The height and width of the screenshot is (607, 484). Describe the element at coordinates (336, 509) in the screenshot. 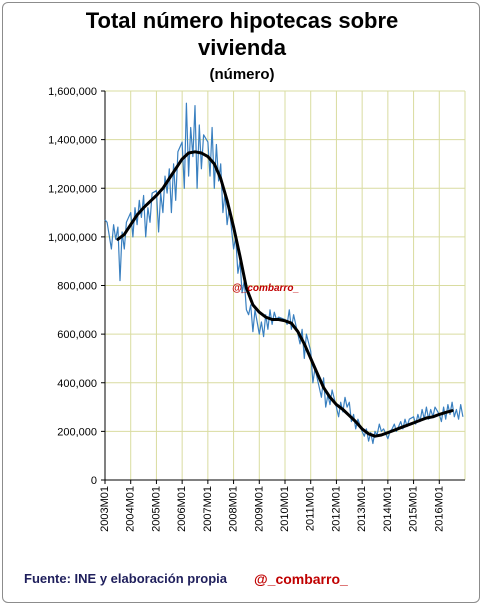

I see `x-tick-label: 2012M01` at that location.